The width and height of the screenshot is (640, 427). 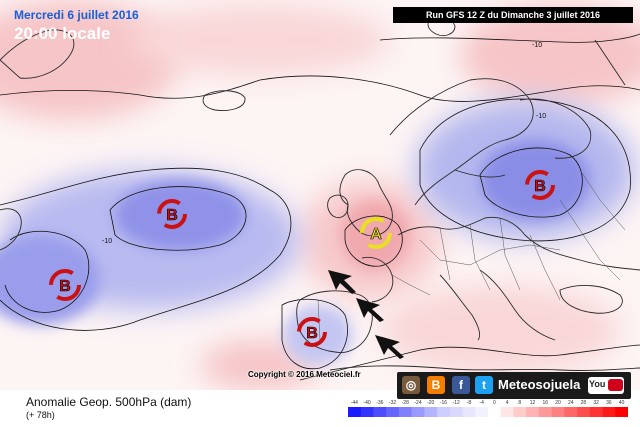 What do you see at coordinates (405, 403) in the screenshot?
I see `scale-tick-label: -28` at bounding box center [405, 403].